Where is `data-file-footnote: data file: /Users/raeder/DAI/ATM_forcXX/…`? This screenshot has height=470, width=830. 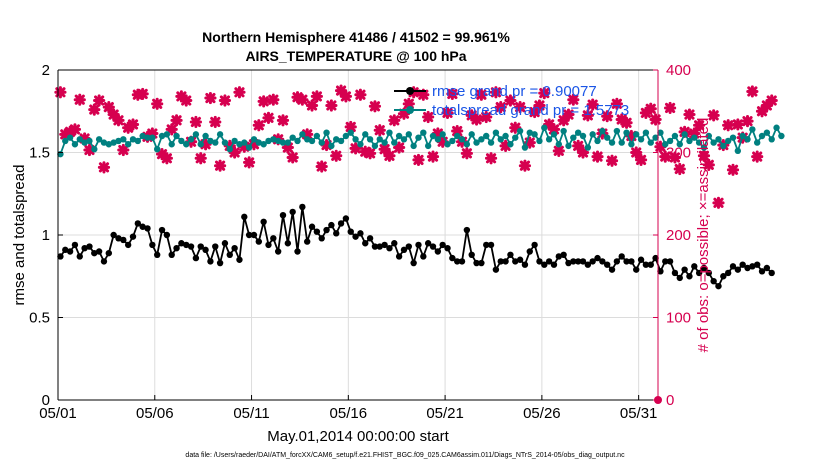
data-file-footnote: data file: /Users/raeder/DAI/ATM_forcXX/… is located at coordinates (405, 455).